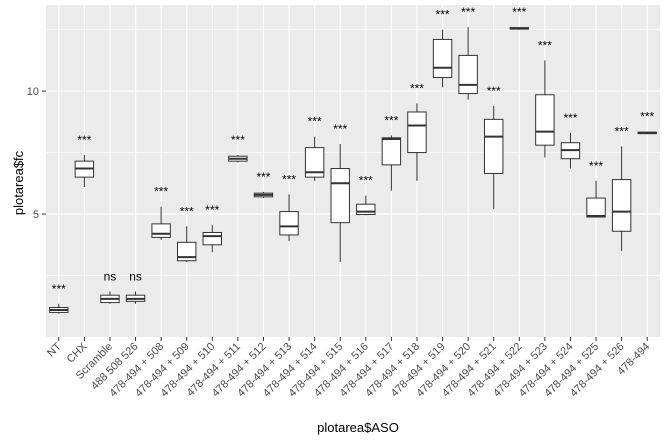 This screenshot has width=668, height=442. I want to click on x-tick-label: NT, so click(54, 349).